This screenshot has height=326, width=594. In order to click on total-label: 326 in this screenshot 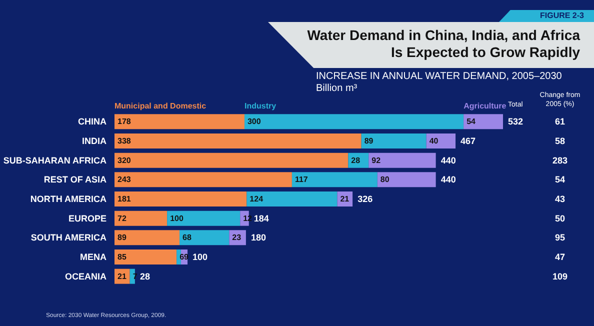, I will do `click(365, 199)`.